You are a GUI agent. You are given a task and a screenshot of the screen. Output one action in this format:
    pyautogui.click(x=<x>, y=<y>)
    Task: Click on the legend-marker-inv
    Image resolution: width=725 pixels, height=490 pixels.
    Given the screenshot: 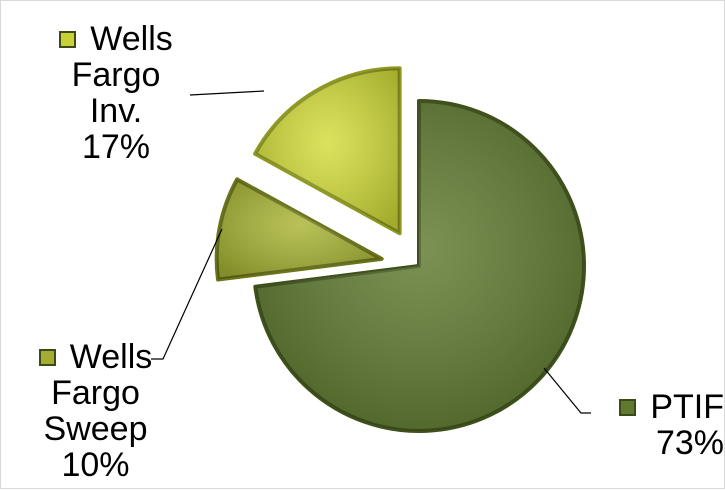 What is the action you would take?
    pyautogui.click(x=68, y=39)
    